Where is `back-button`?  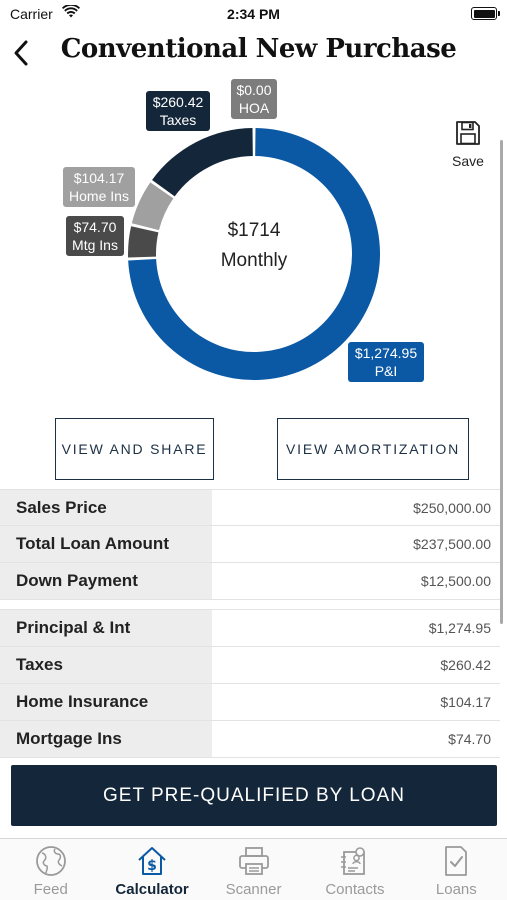 back-button is located at coordinates (23, 53).